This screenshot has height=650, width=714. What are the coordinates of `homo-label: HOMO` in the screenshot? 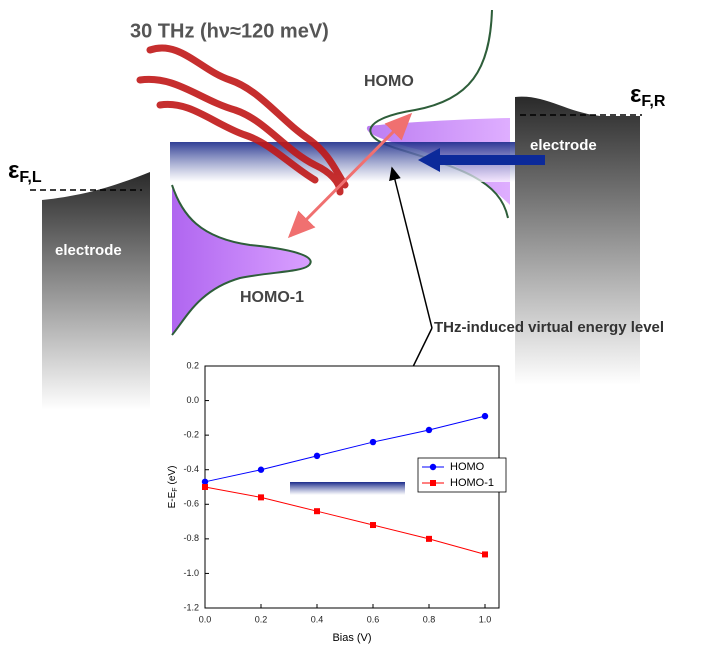 It's located at (389, 81).